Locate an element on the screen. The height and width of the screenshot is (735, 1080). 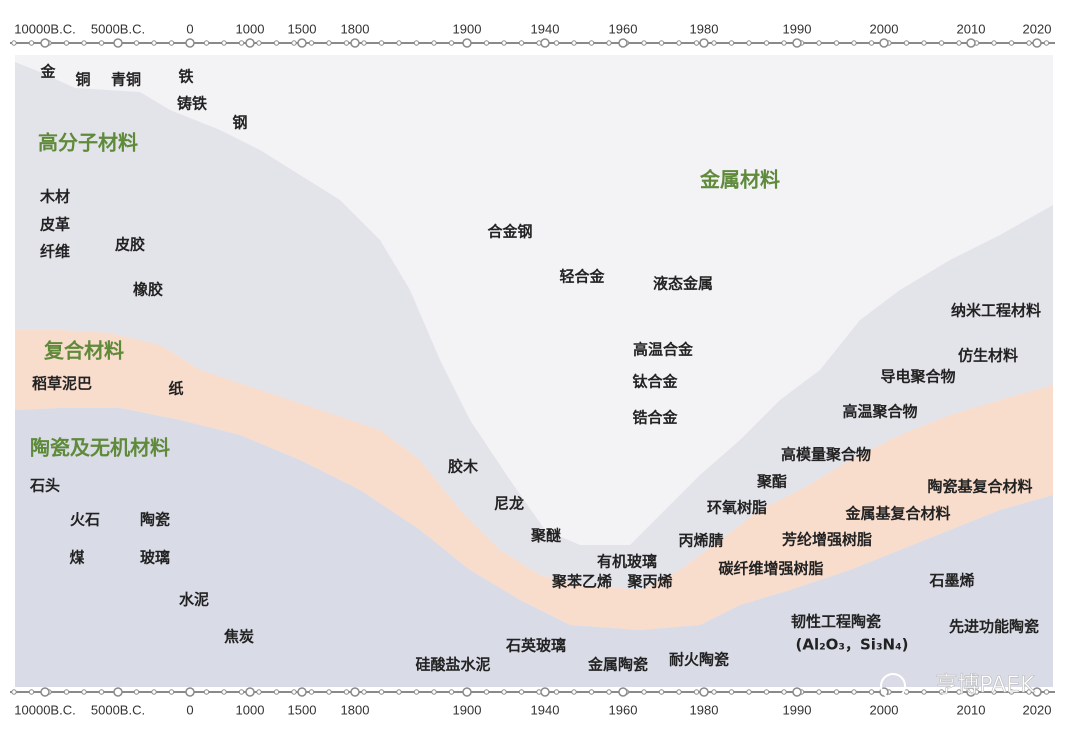
timeline-label: 1940 is located at coordinates (545, 28).